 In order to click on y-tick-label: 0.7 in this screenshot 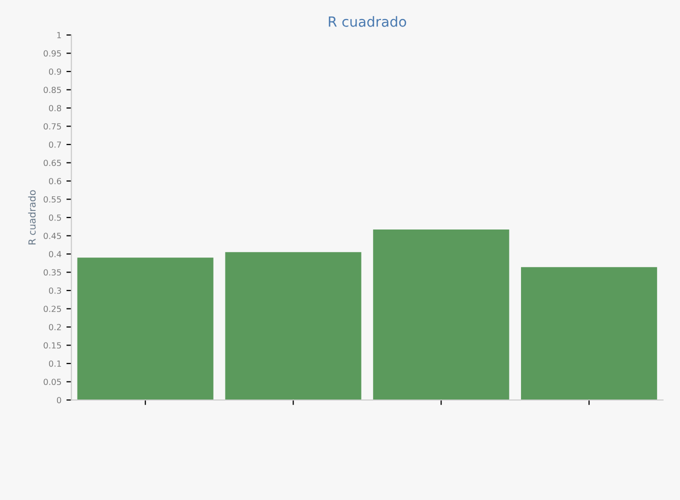, I will do `click(54, 144)`.